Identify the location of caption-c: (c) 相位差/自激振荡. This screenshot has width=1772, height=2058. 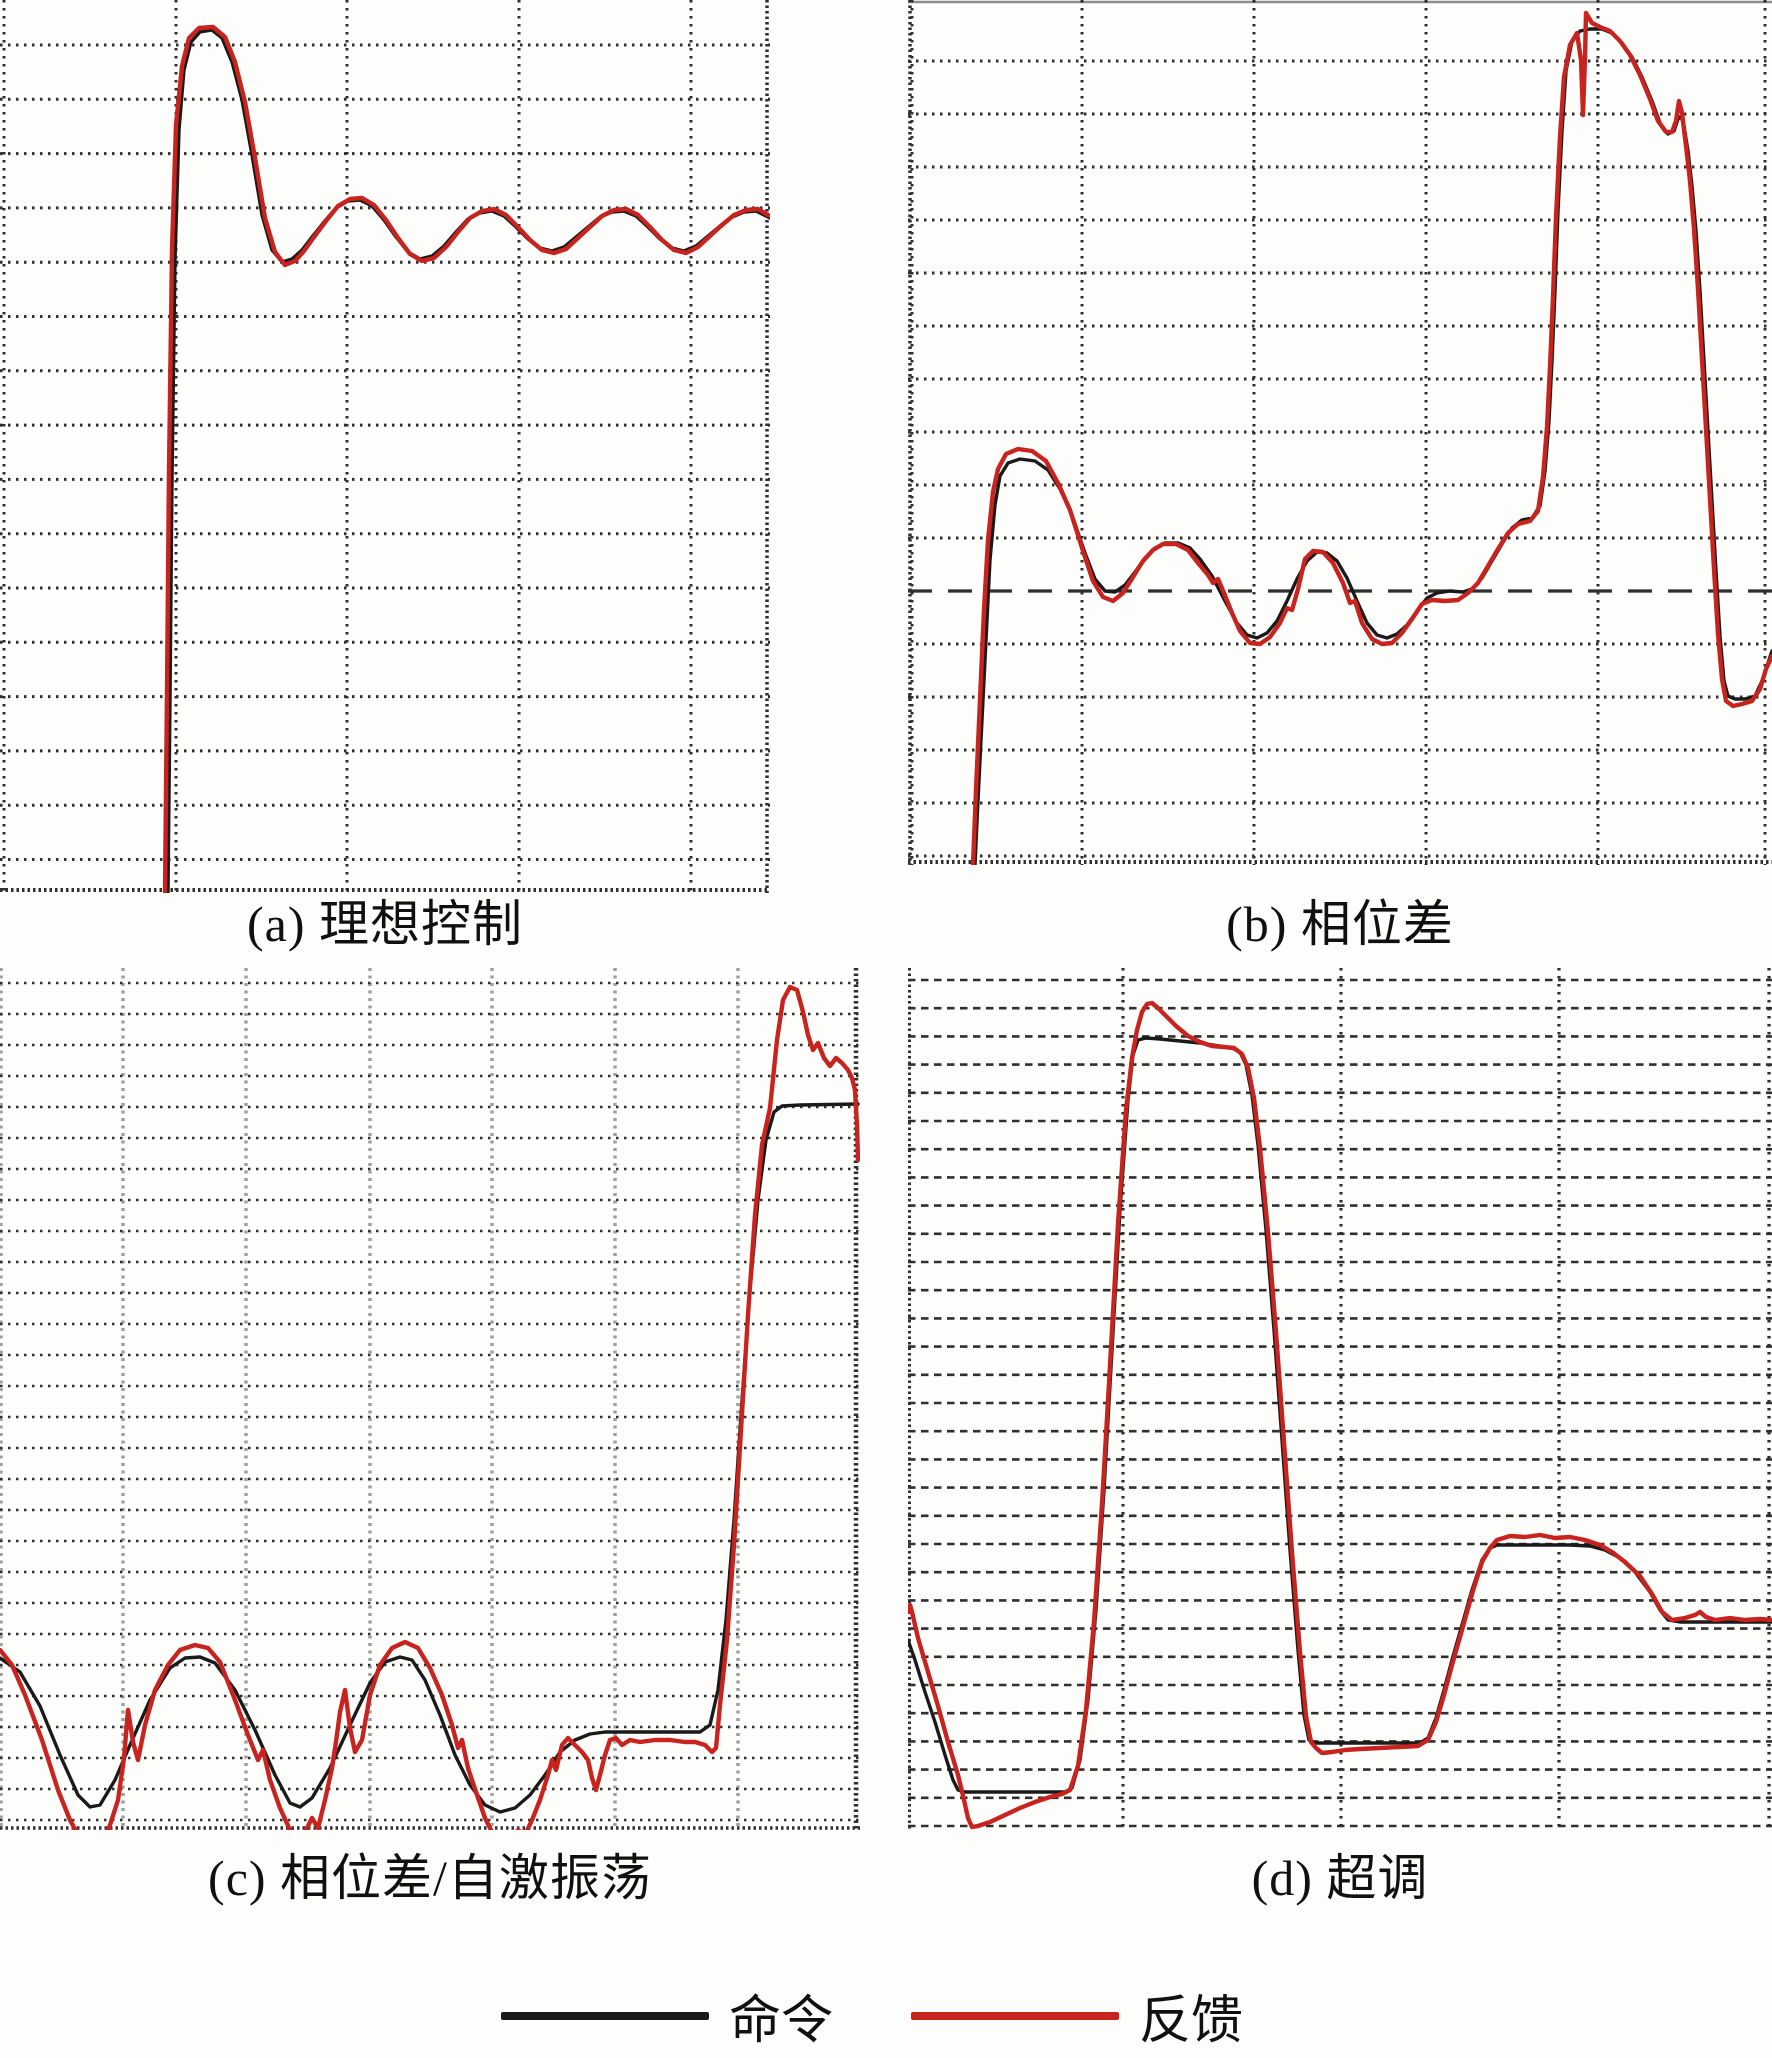
(430, 1878).